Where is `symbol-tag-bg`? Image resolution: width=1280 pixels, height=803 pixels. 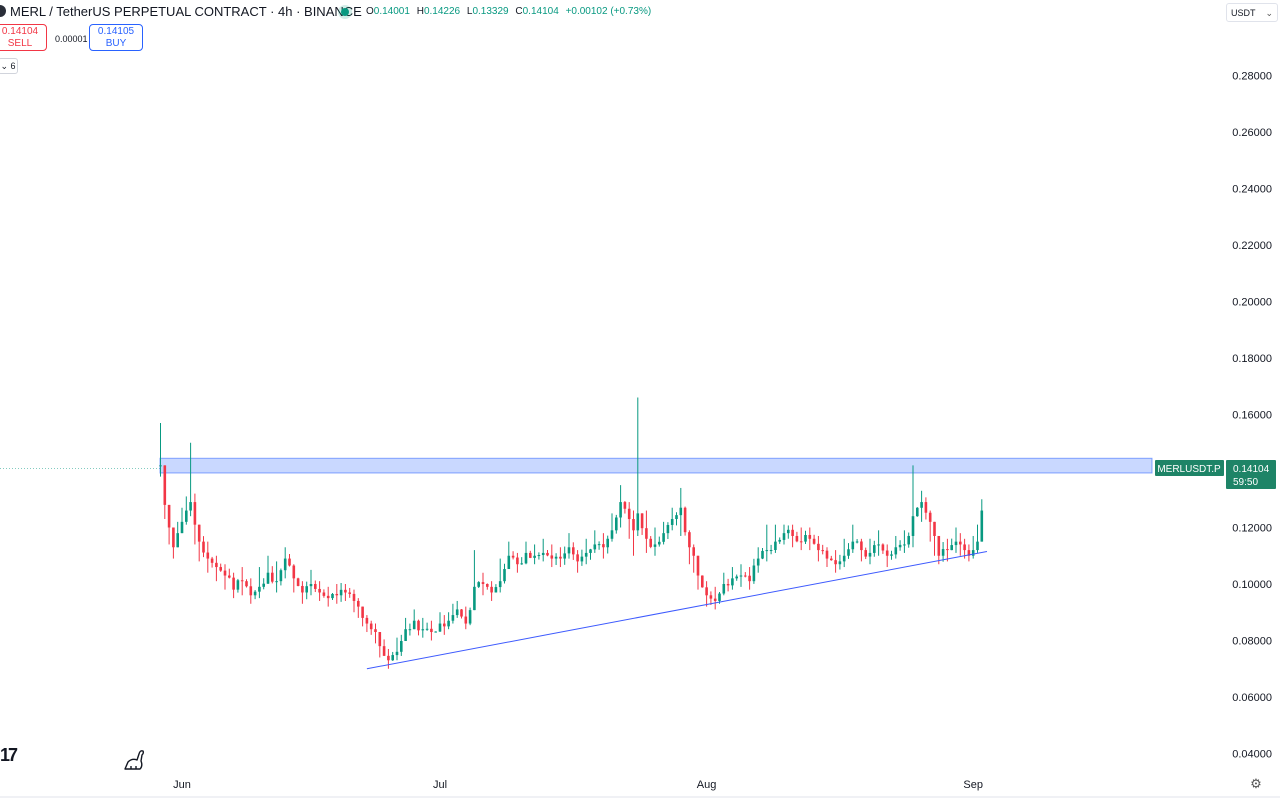
symbol-tag-bg is located at coordinates (1189, 468).